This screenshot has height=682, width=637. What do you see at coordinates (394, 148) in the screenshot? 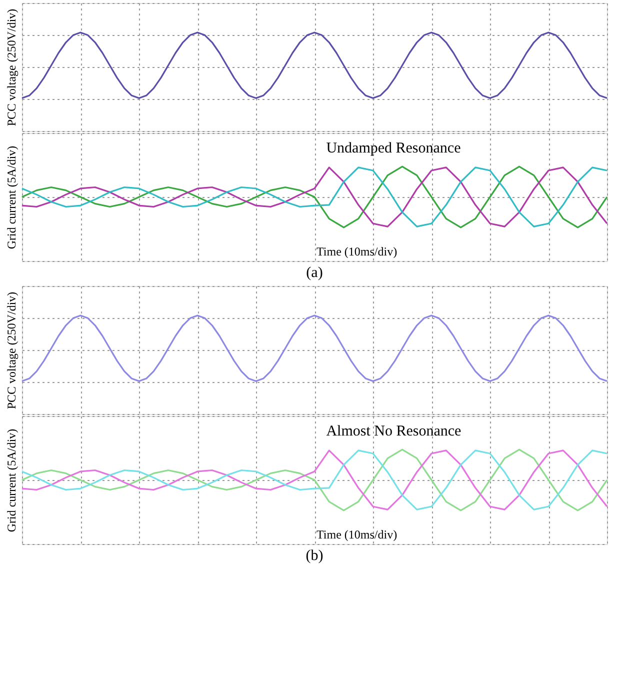
I see `text: Undamped Resonance` at bounding box center [394, 148].